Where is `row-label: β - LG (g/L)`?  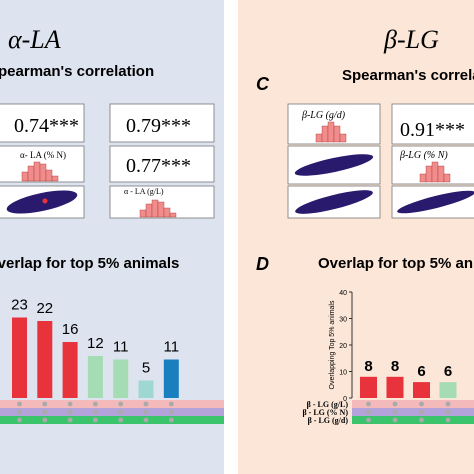
row-label: β - LG (g/L) is located at coordinates (328, 404).